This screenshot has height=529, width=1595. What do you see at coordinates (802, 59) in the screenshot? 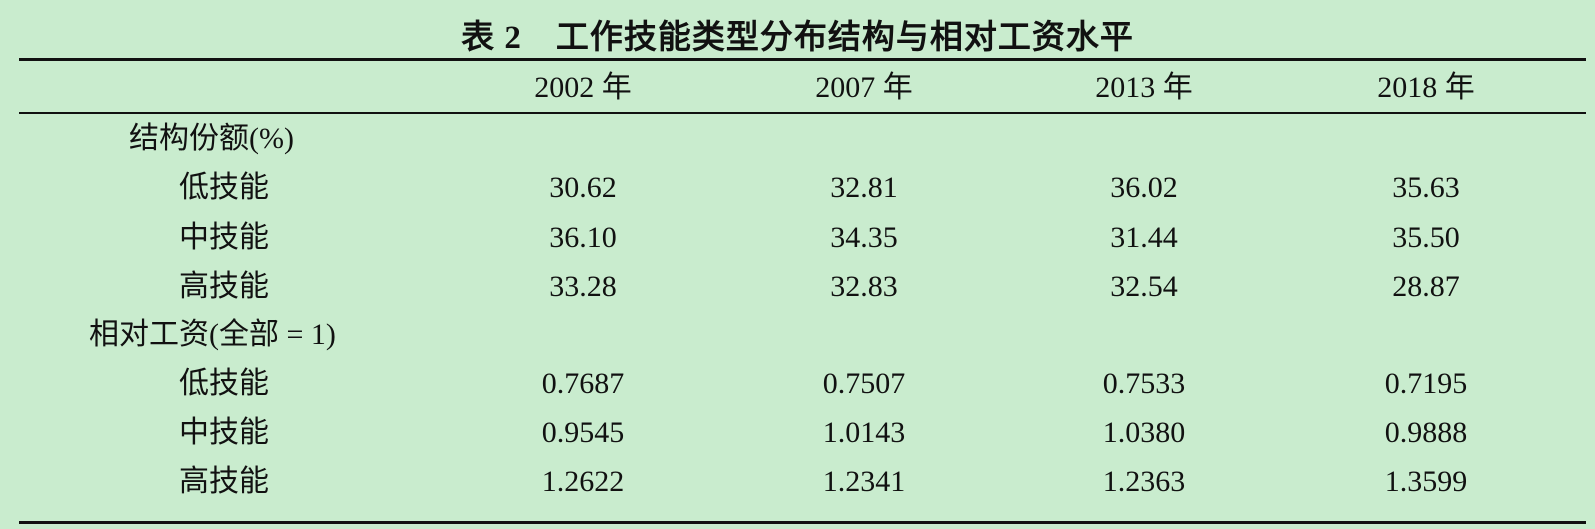
I see `top-rule` at bounding box center [802, 59].